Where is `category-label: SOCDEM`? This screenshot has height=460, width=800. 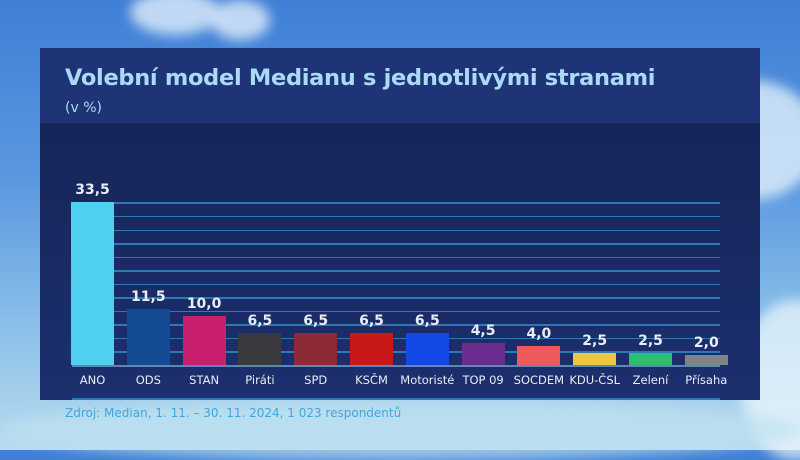
category-label: SOCDEM is located at coordinates (539, 380).